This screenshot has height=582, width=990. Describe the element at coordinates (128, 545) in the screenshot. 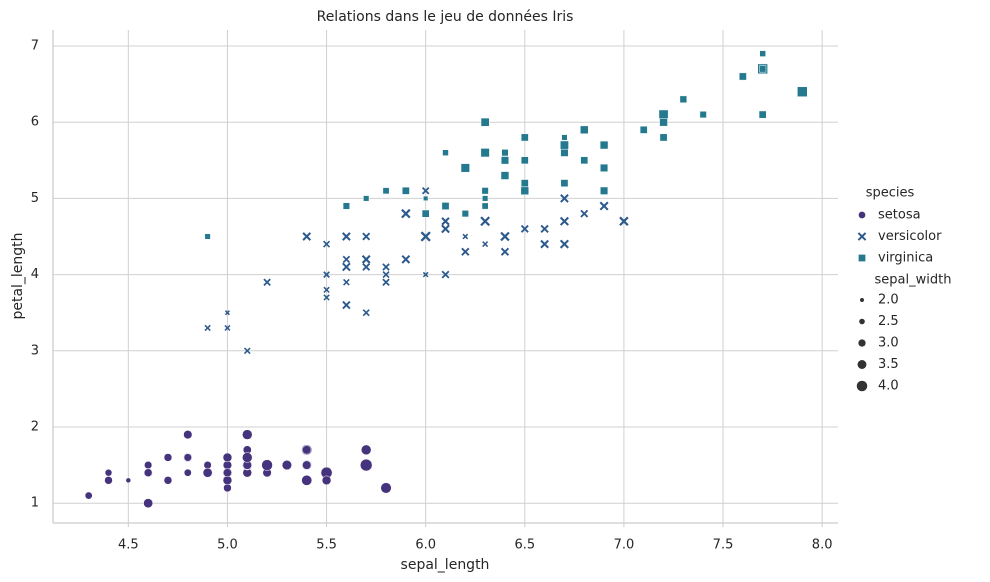

I see `x-tick-label: 4.5` at that location.